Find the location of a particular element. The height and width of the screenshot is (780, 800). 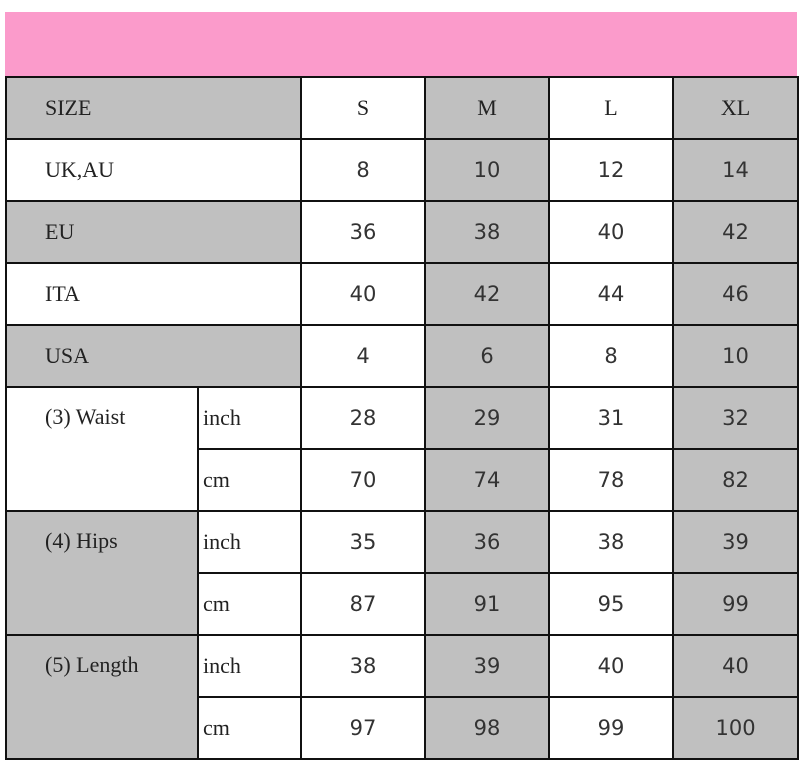

row-label: EU is located at coordinates (153, 232).